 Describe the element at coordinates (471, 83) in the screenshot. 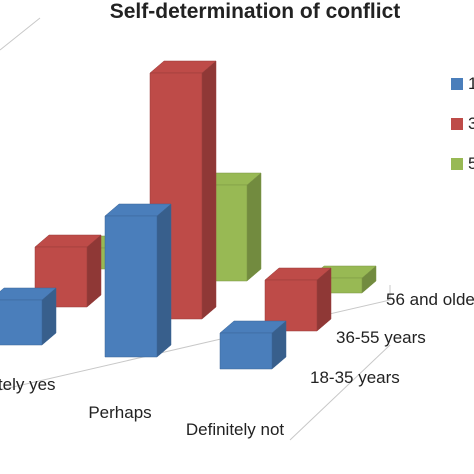

I see `legend-label: 18-35 years` at that location.